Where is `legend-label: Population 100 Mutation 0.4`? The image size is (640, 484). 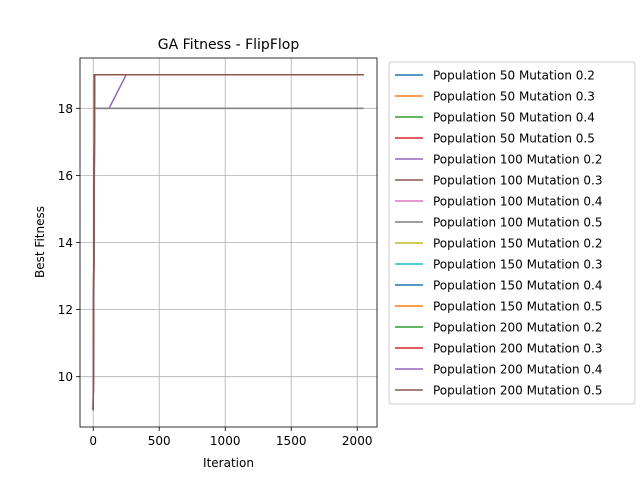 legend-label: Population 100 Mutation 0.4 is located at coordinates (517, 202).